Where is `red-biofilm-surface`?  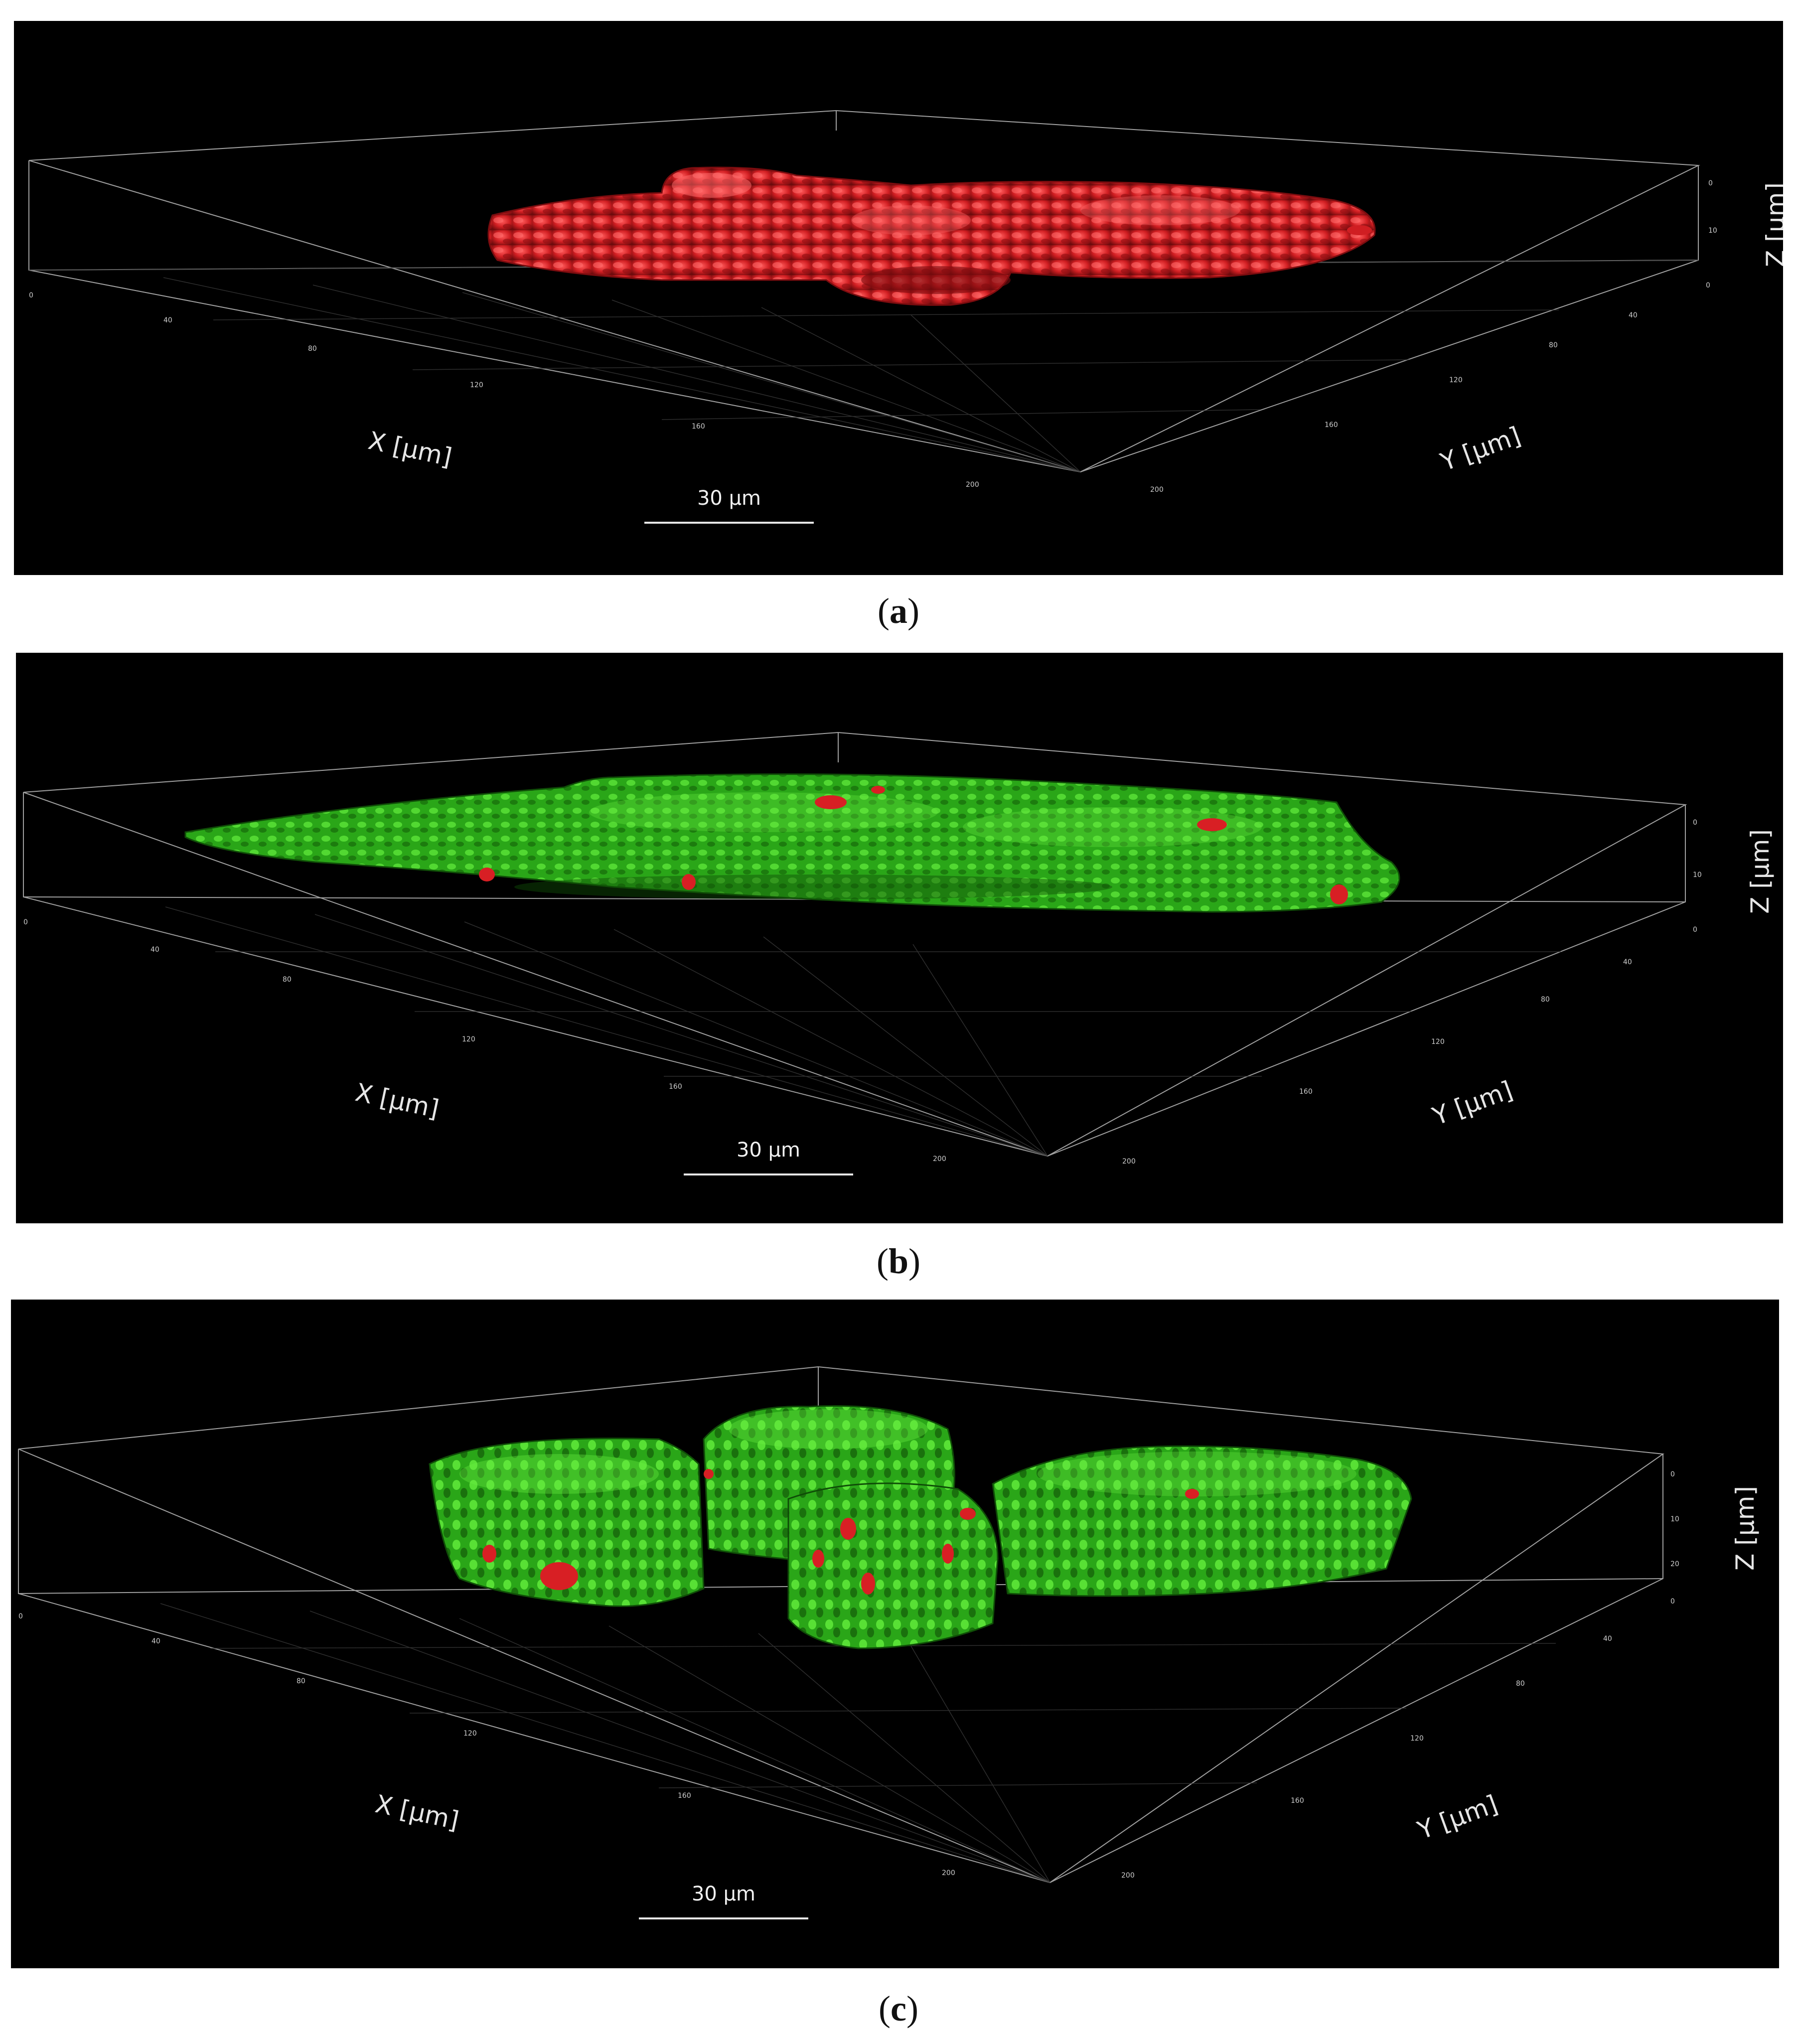 red-biofilm-surface is located at coordinates (931, 236).